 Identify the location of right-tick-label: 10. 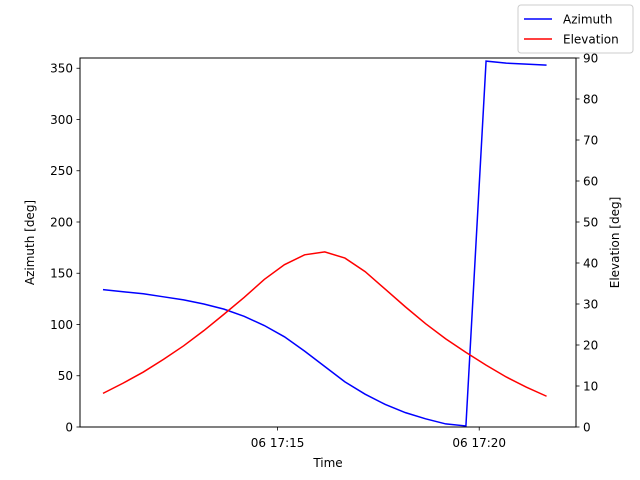
(590, 386).